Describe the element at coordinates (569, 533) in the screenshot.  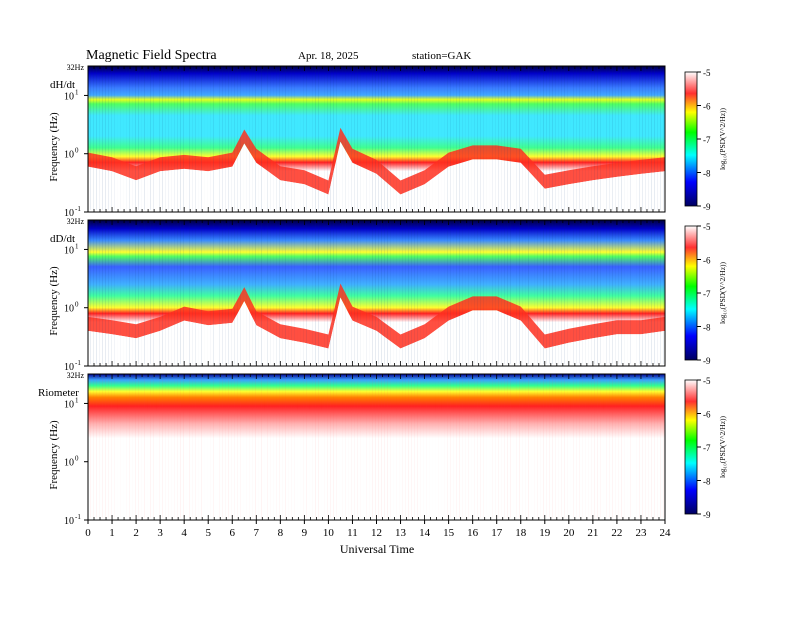
I see `x-tick-label: 20` at that location.